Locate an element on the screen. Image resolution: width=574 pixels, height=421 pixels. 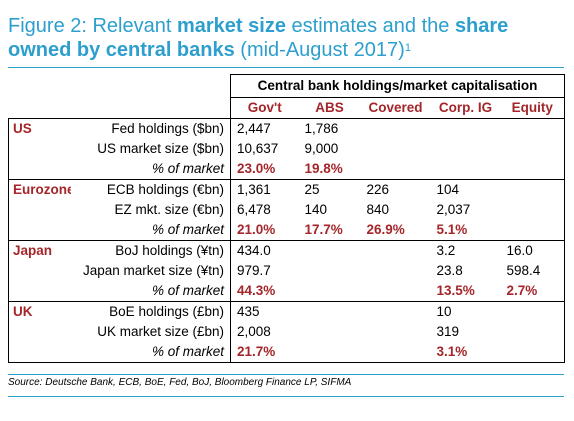
cell-gov-t: 979.7 is located at coordinates (254, 270).